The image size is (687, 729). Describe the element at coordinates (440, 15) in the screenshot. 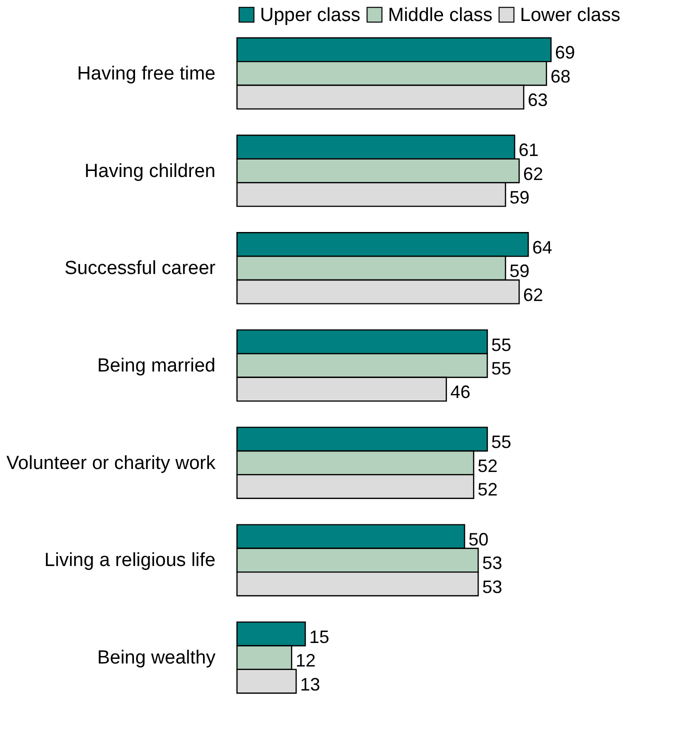

I see `legend-label: Middle class` at that location.